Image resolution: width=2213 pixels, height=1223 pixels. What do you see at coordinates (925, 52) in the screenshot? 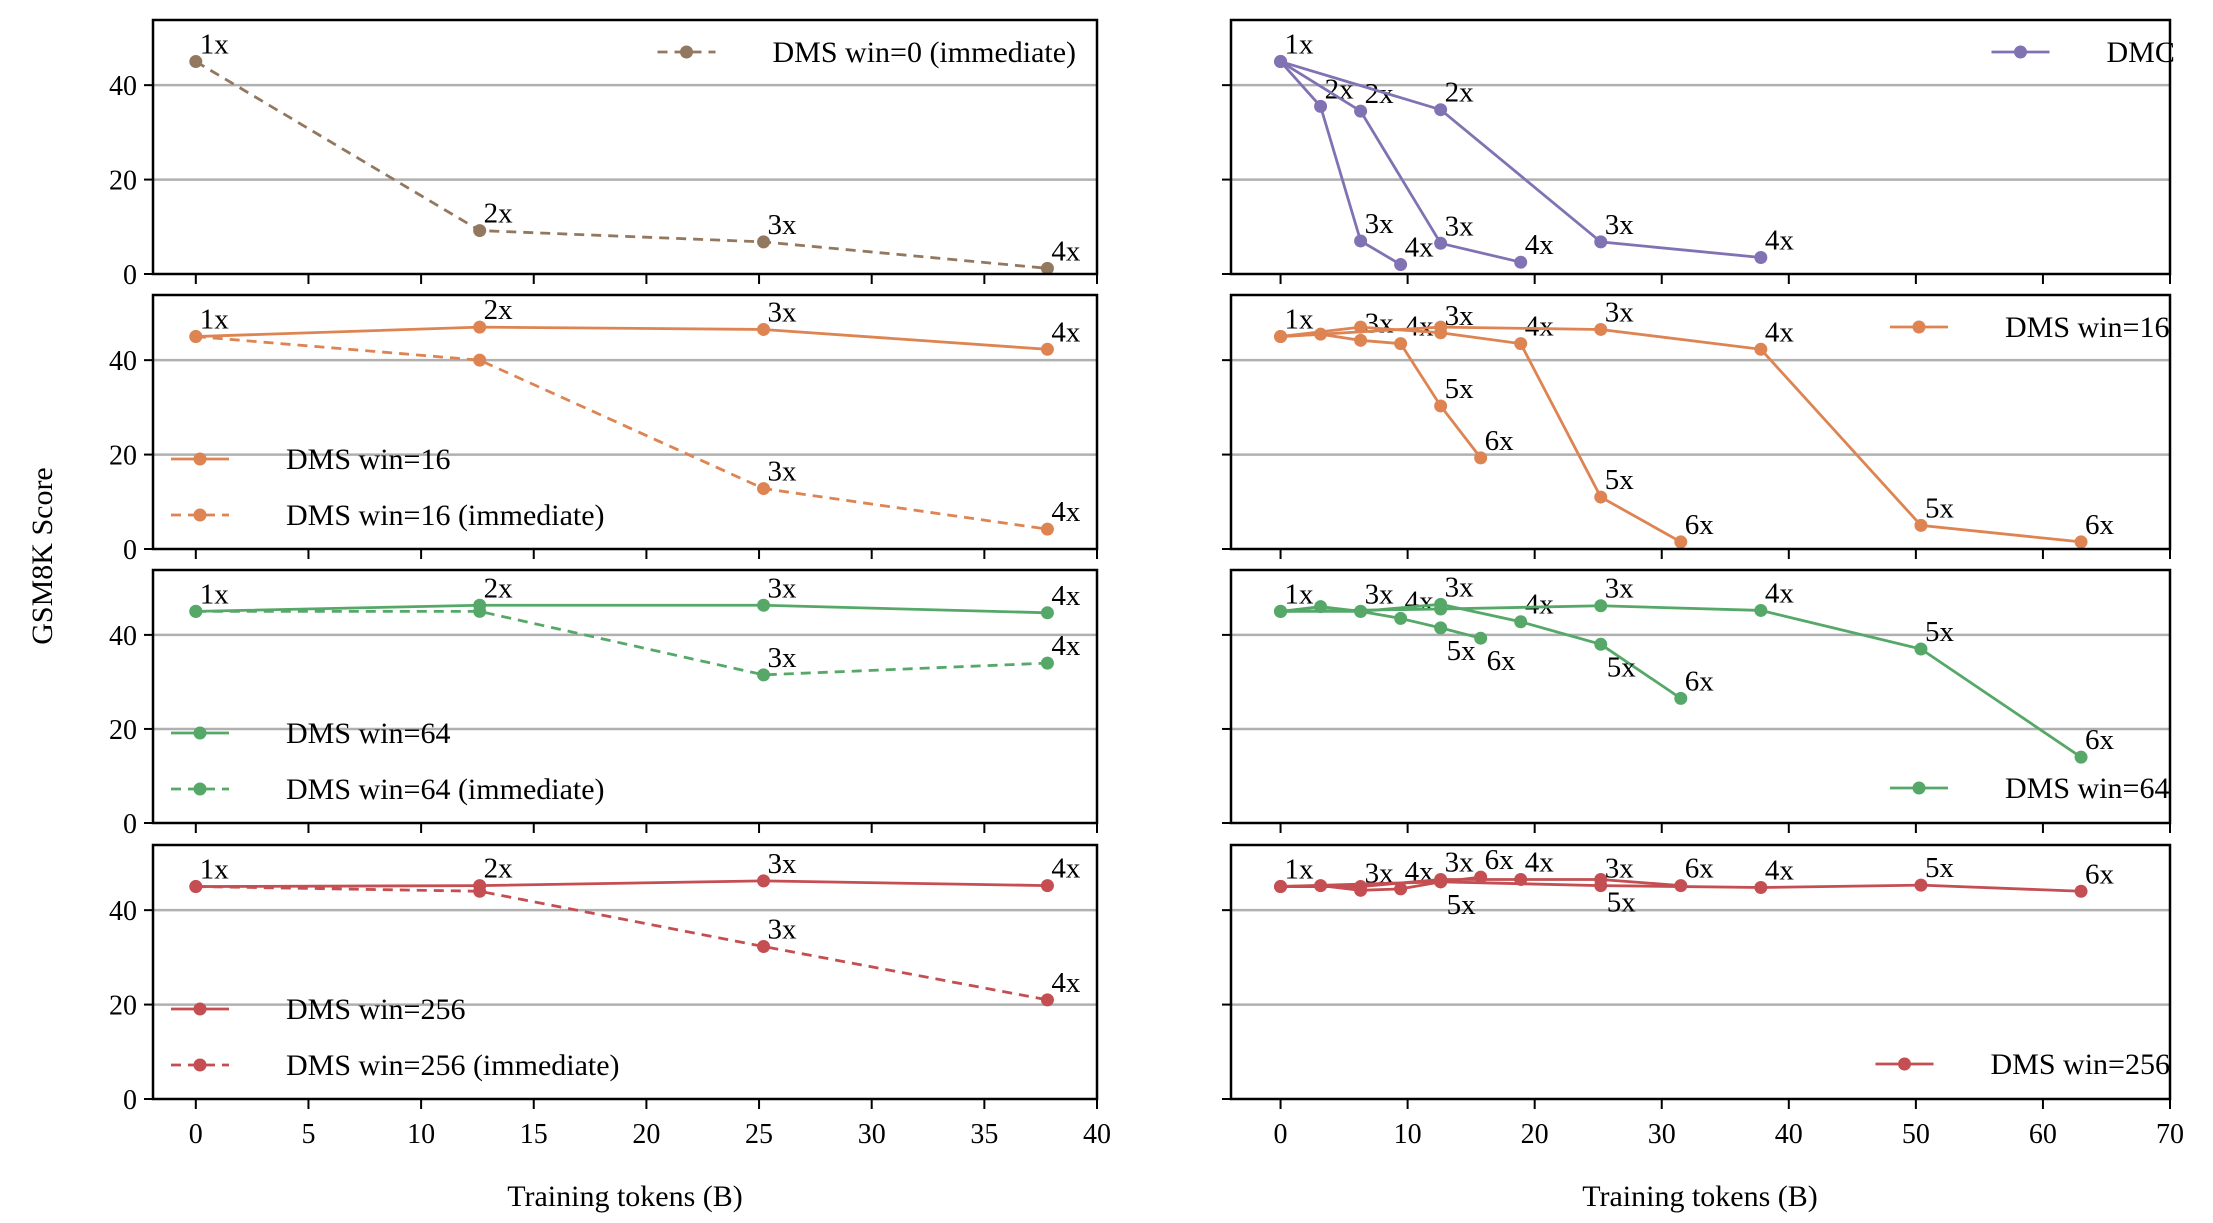
I see `legend-label: DMS win=0 (immediate)` at bounding box center [925, 52].